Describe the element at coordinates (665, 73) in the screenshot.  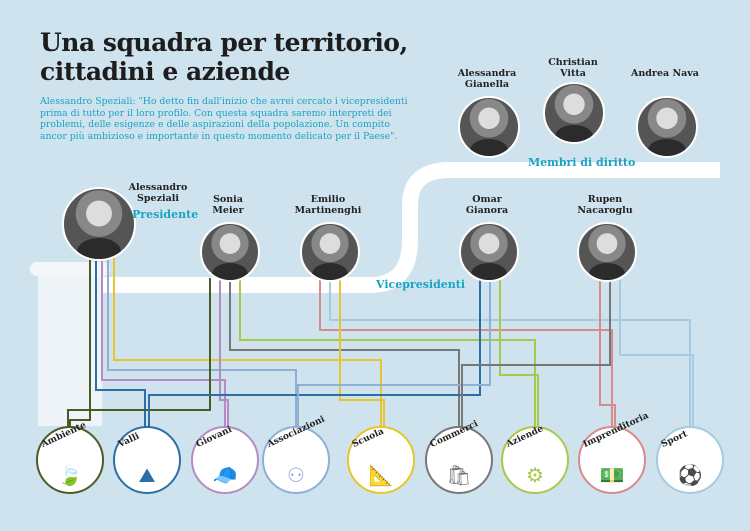
I see `name-nava: Andrea Nava` at that location.